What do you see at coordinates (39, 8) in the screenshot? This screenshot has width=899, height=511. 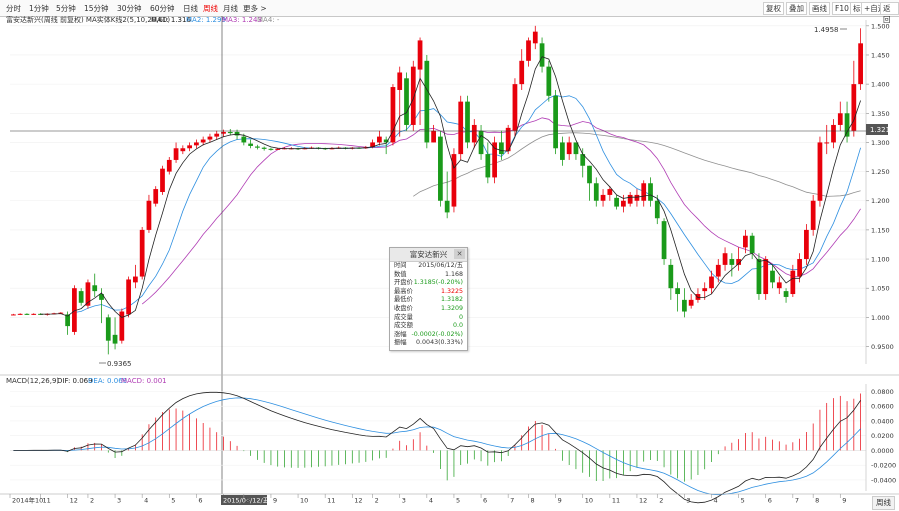 I see `tab-1min: 1分钟` at bounding box center [39, 8].